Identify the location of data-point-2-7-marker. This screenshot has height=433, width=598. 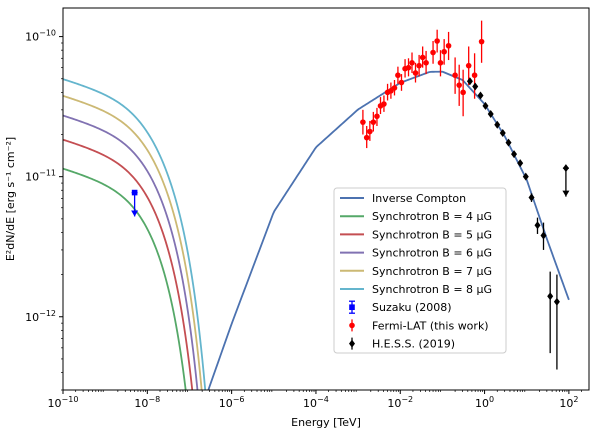
(508, 142).